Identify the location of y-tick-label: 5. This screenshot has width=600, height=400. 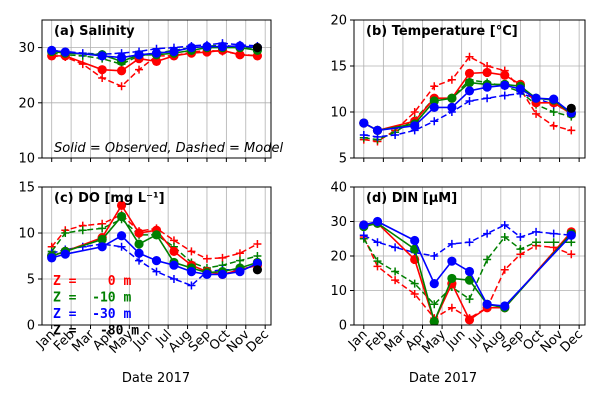
(343, 159).